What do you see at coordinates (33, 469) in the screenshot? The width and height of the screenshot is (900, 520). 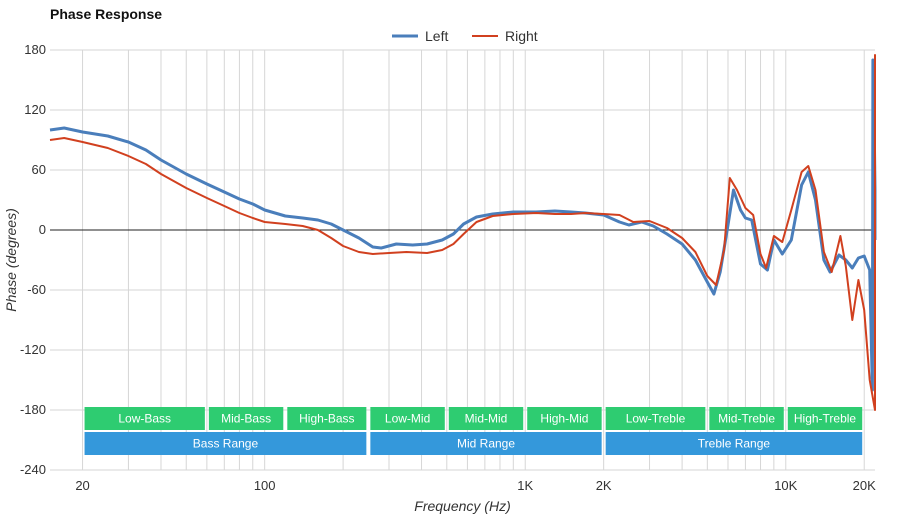 I see `y-tick-label: -240` at bounding box center [33, 469].